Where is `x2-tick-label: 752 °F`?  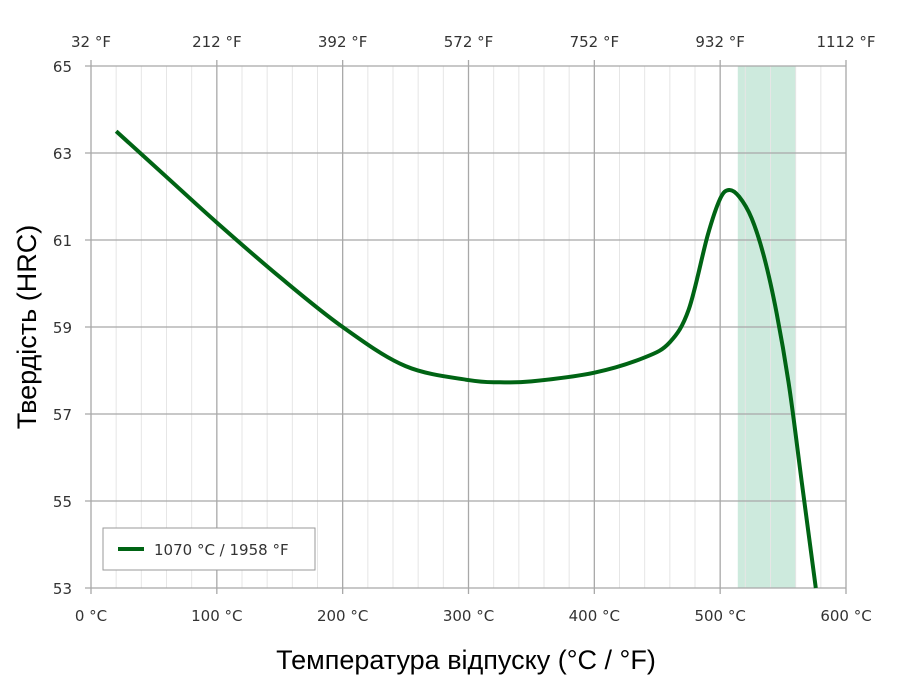 x2-tick-label: 752 °F is located at coordinates (595, 42).